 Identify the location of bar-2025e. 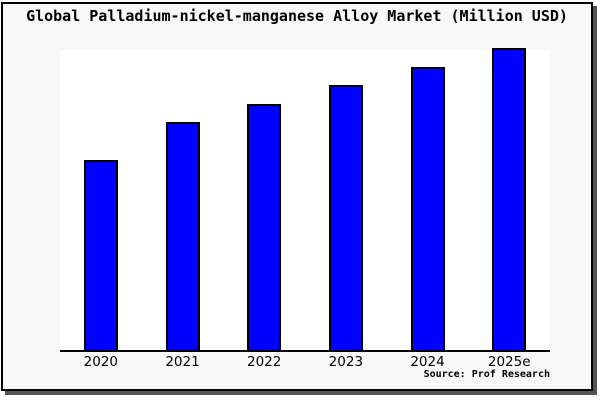
(509, 199).